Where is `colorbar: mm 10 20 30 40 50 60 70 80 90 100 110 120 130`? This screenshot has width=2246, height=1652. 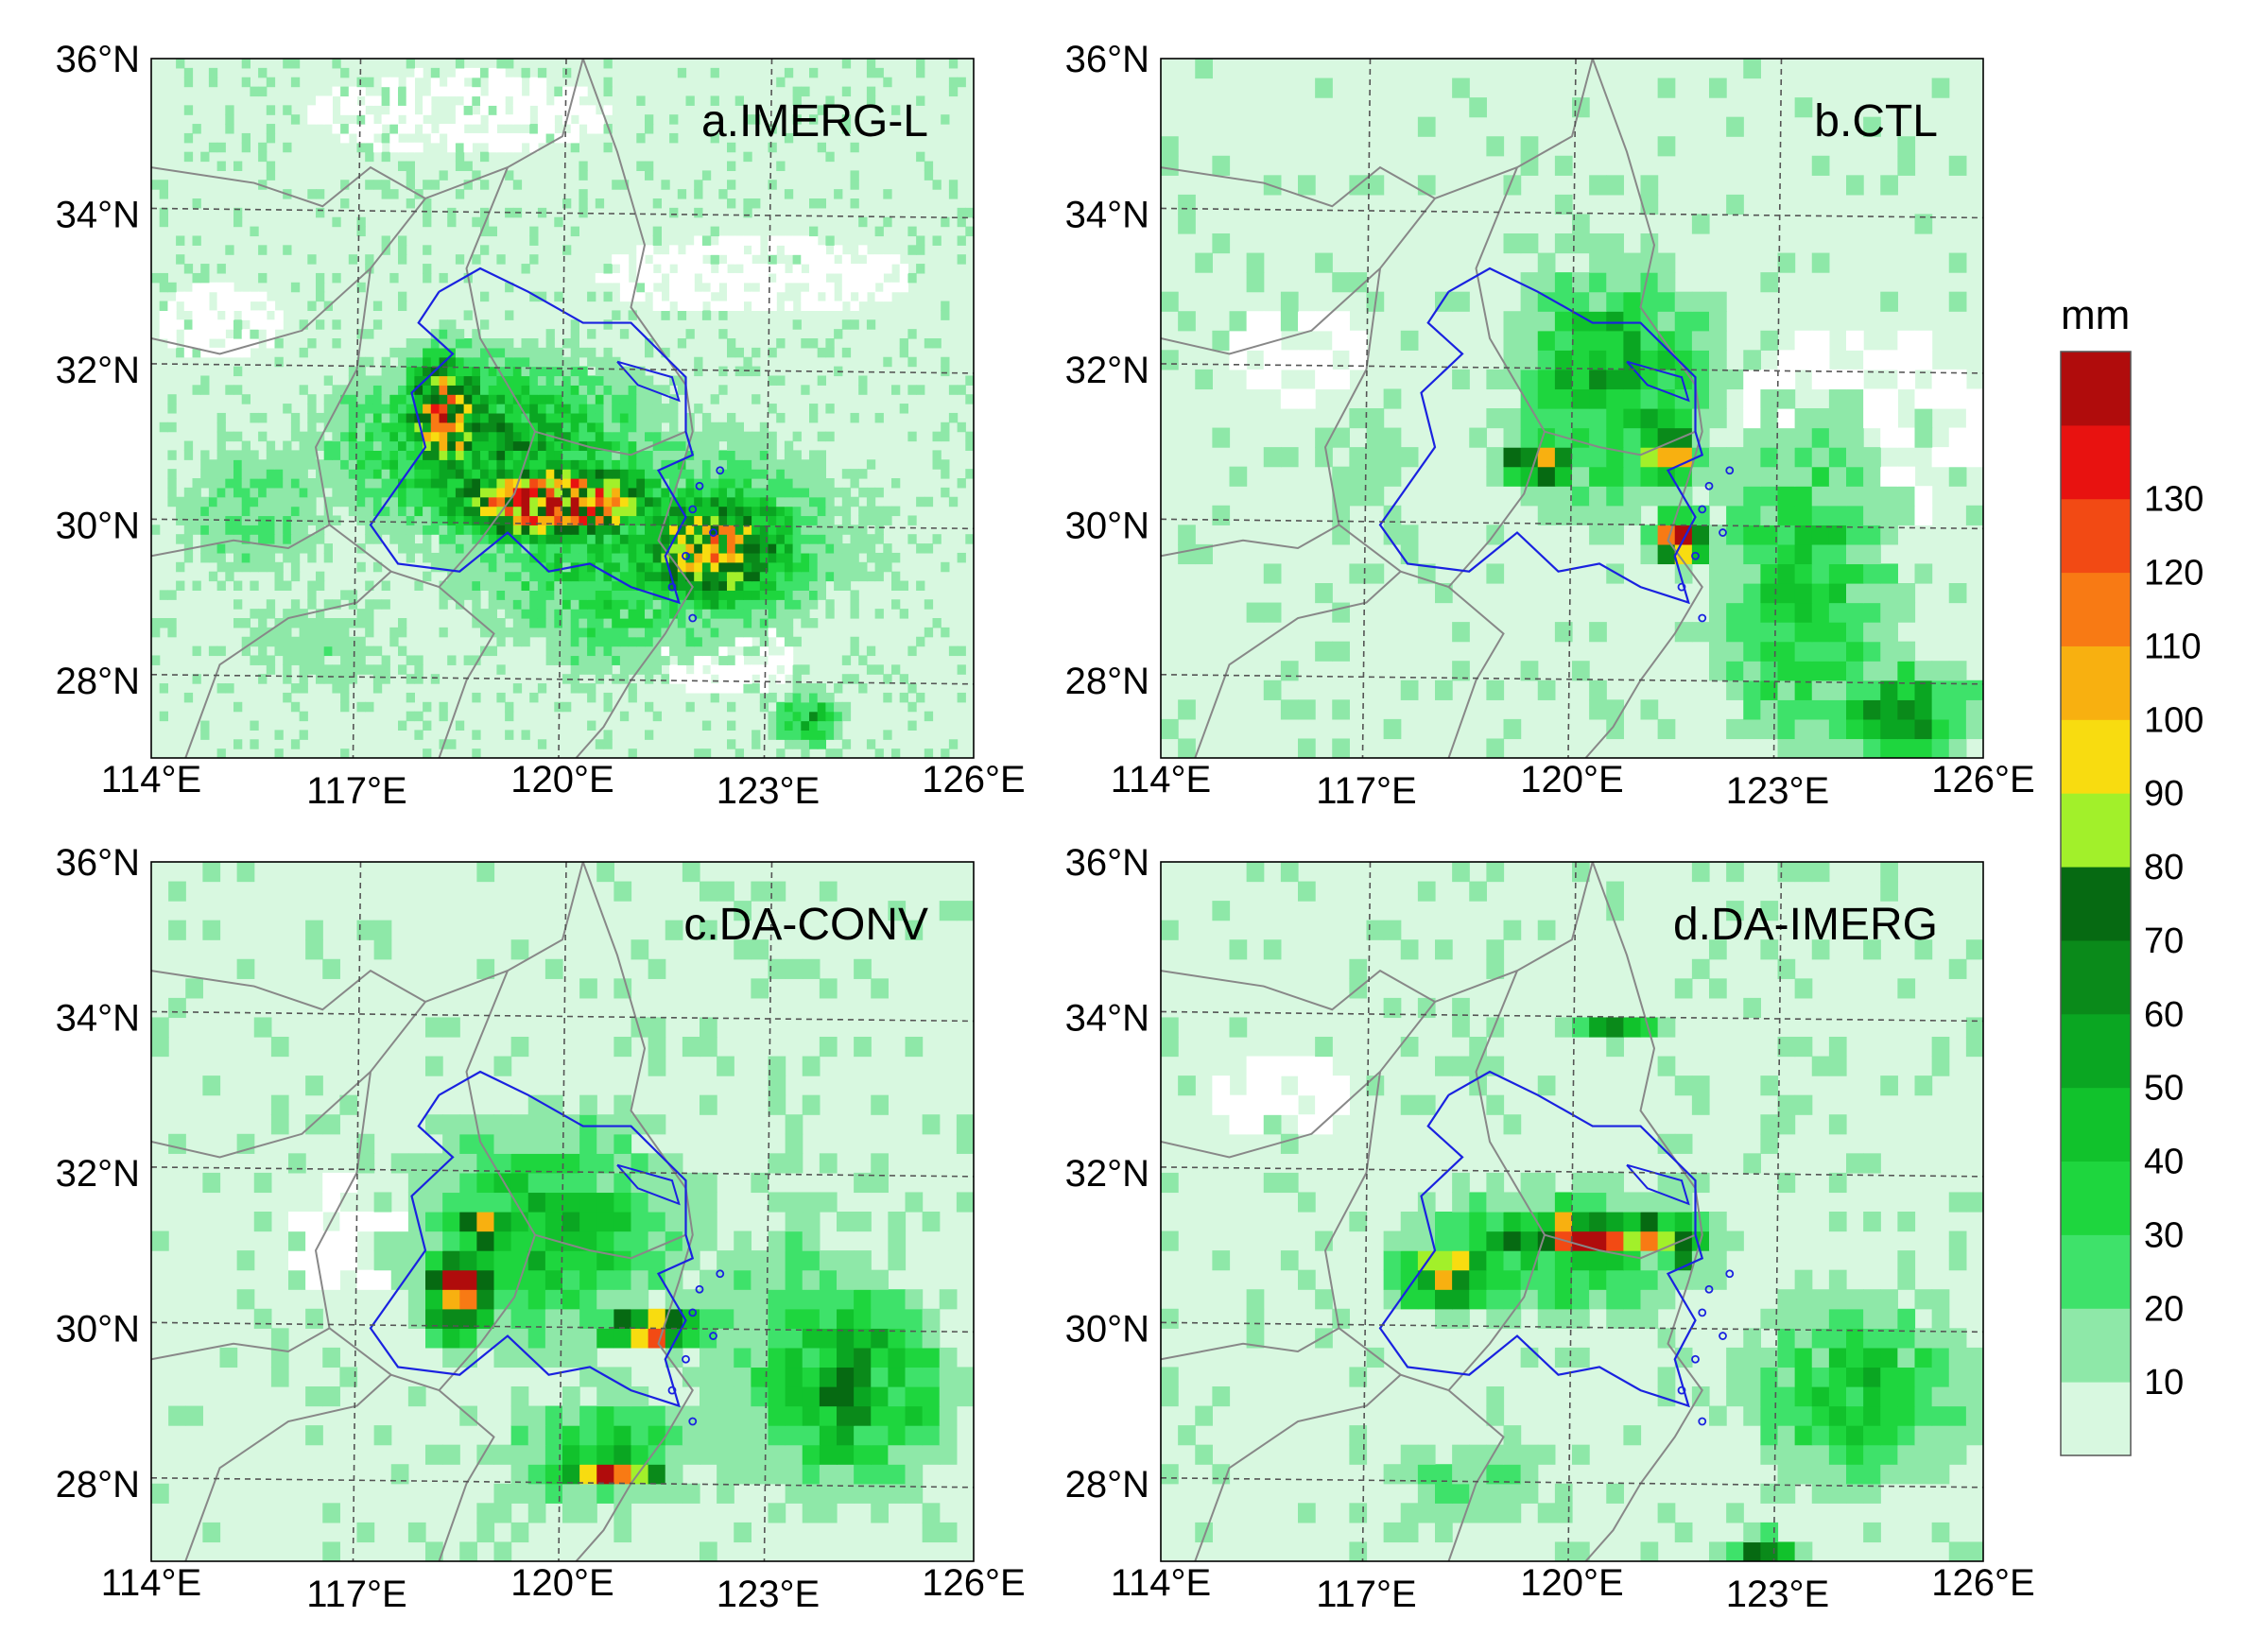 colorbar: mm 10 20 30 40 50 60 70 80 90 100 110 120 130 is located at coordinates (2131, 874).